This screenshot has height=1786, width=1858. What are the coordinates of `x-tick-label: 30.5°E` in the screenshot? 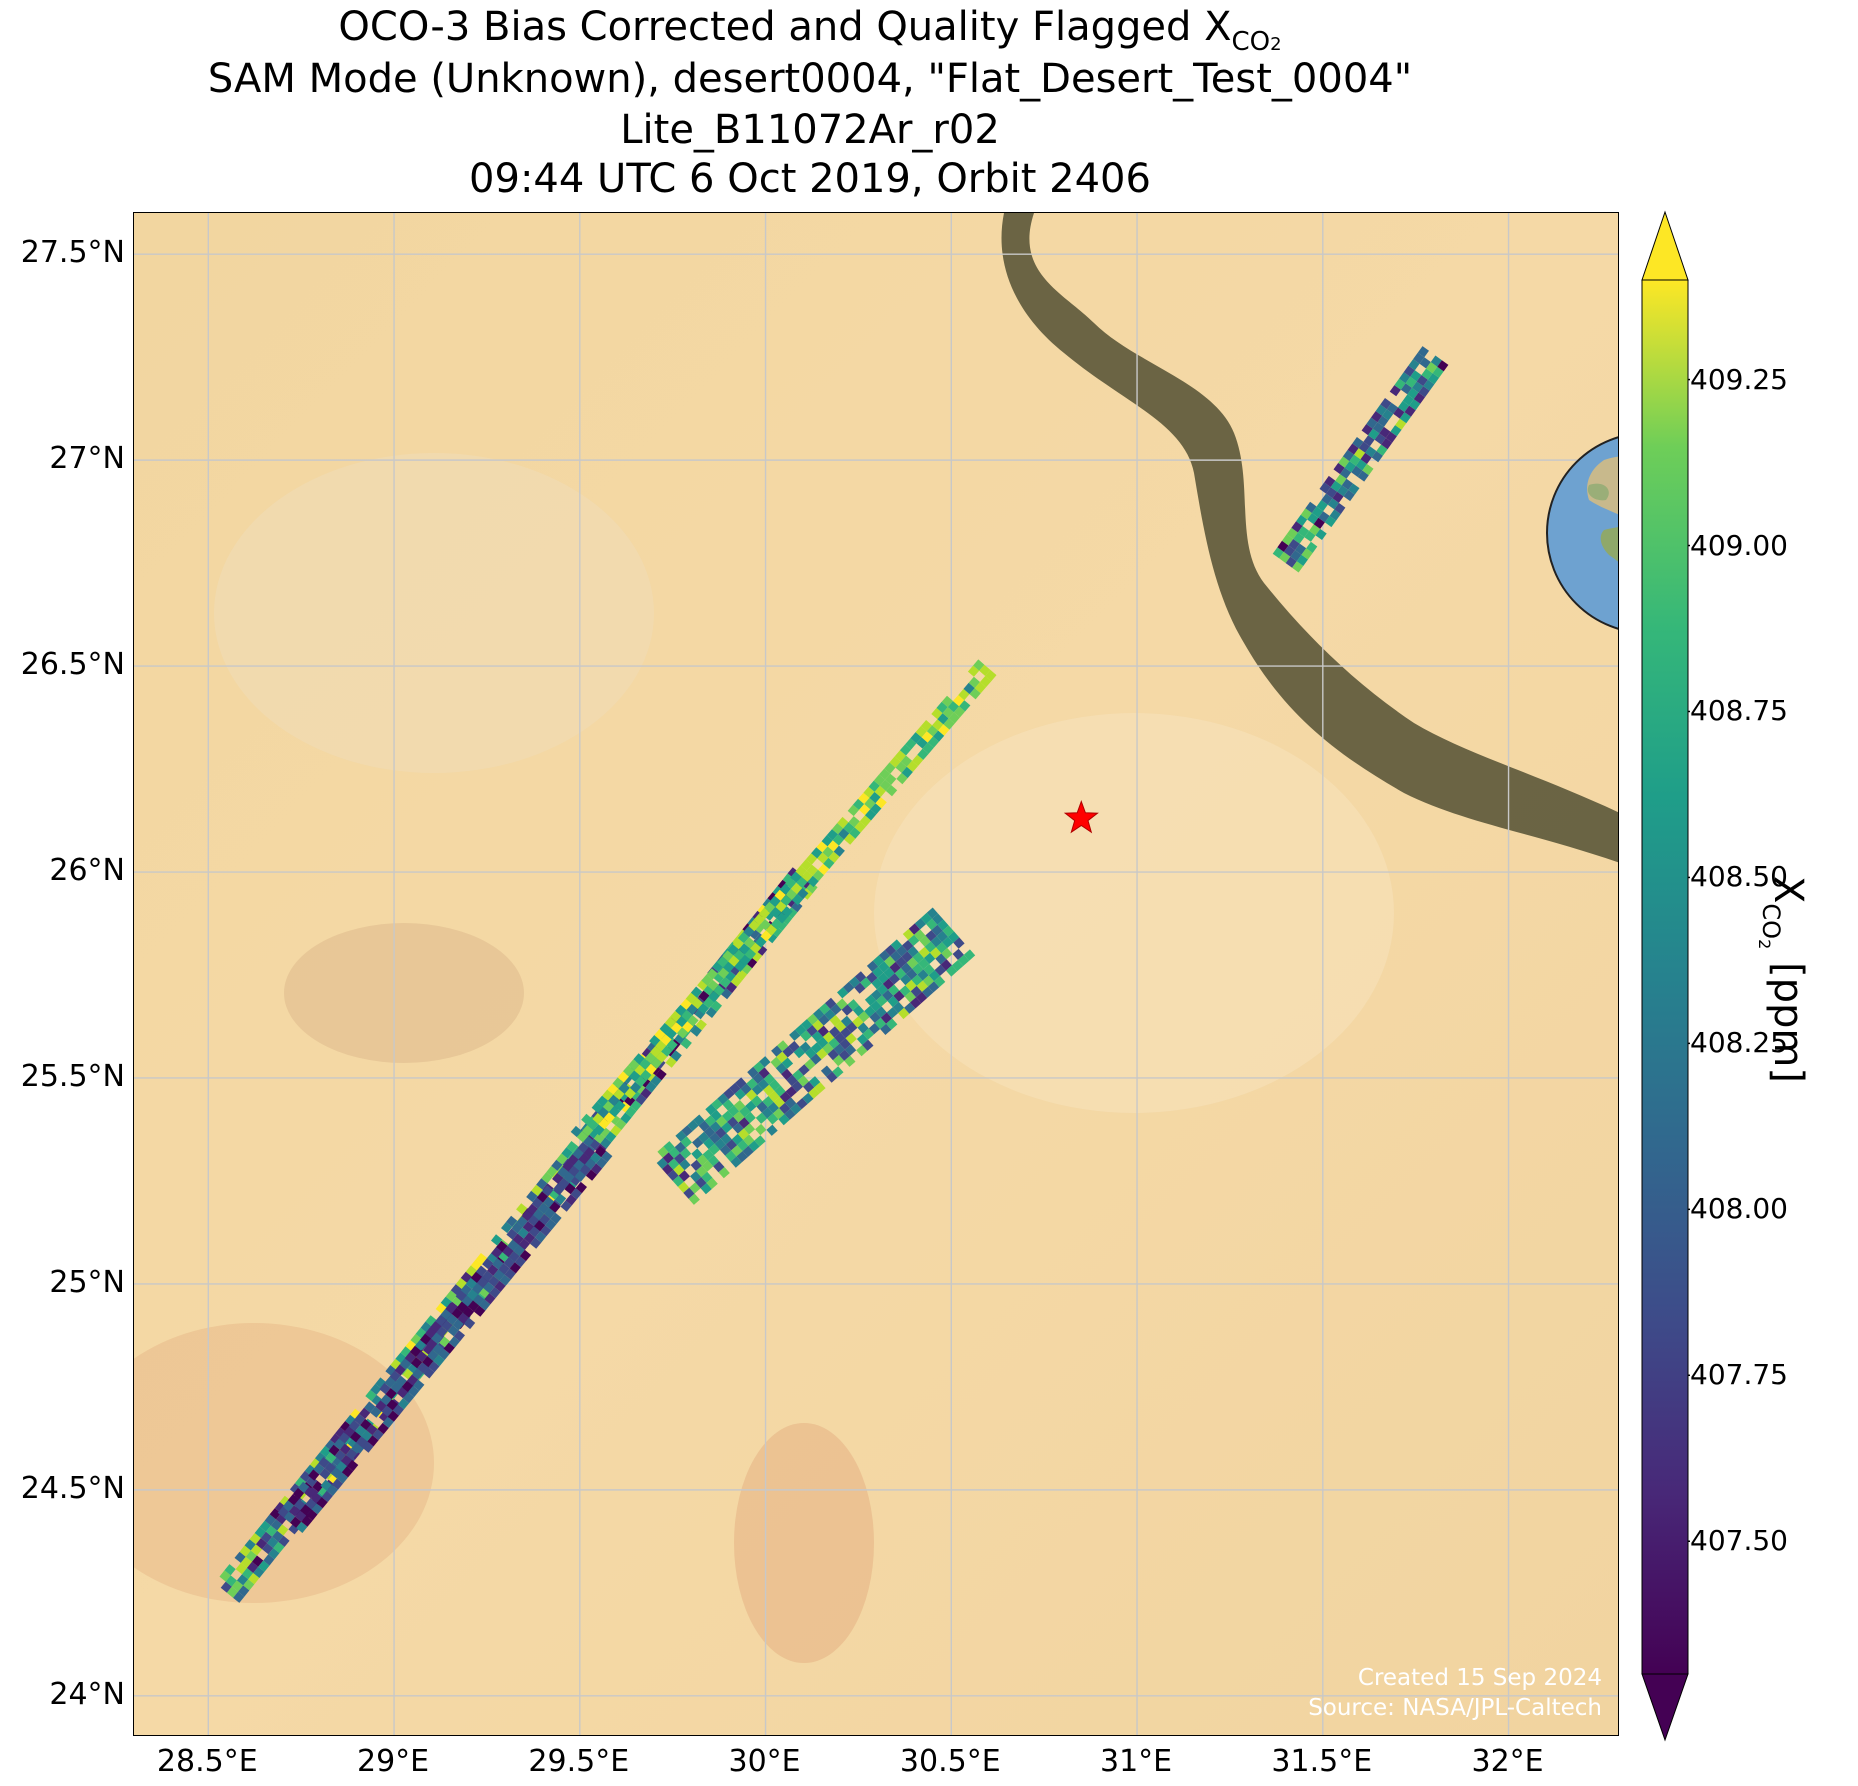 It's located at (950, 1761).